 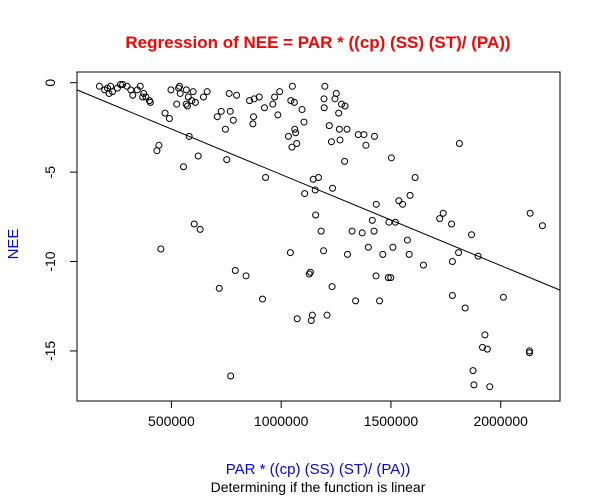 I want to click on x-tick-label: 500000, so click(x=171, y=421).